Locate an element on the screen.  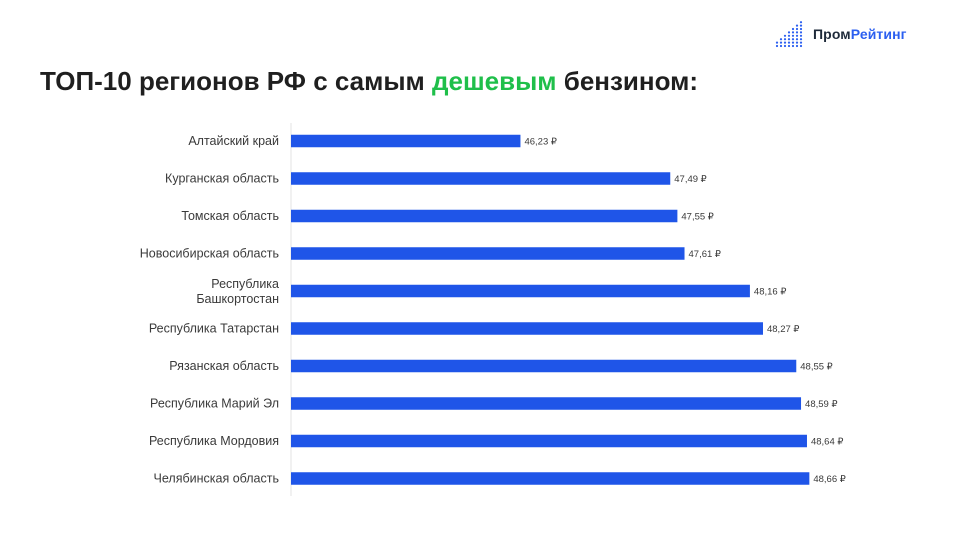
title-start: ТОП-10 регионов РФ с самым is located at coordinates (236, 81).